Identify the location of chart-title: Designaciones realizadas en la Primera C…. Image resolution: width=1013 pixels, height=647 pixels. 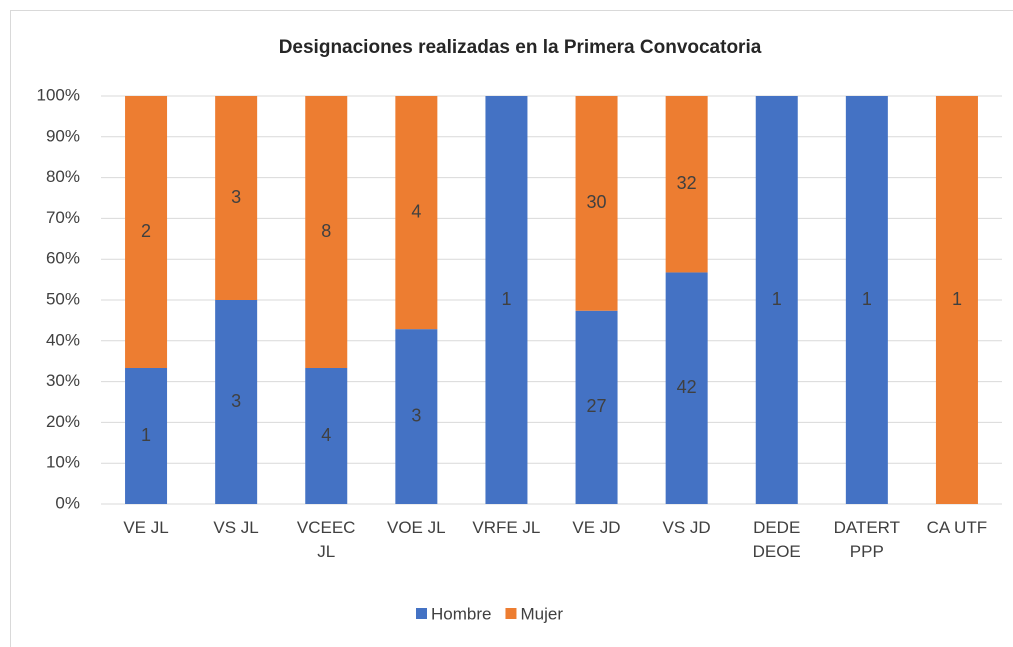
(520, 47).